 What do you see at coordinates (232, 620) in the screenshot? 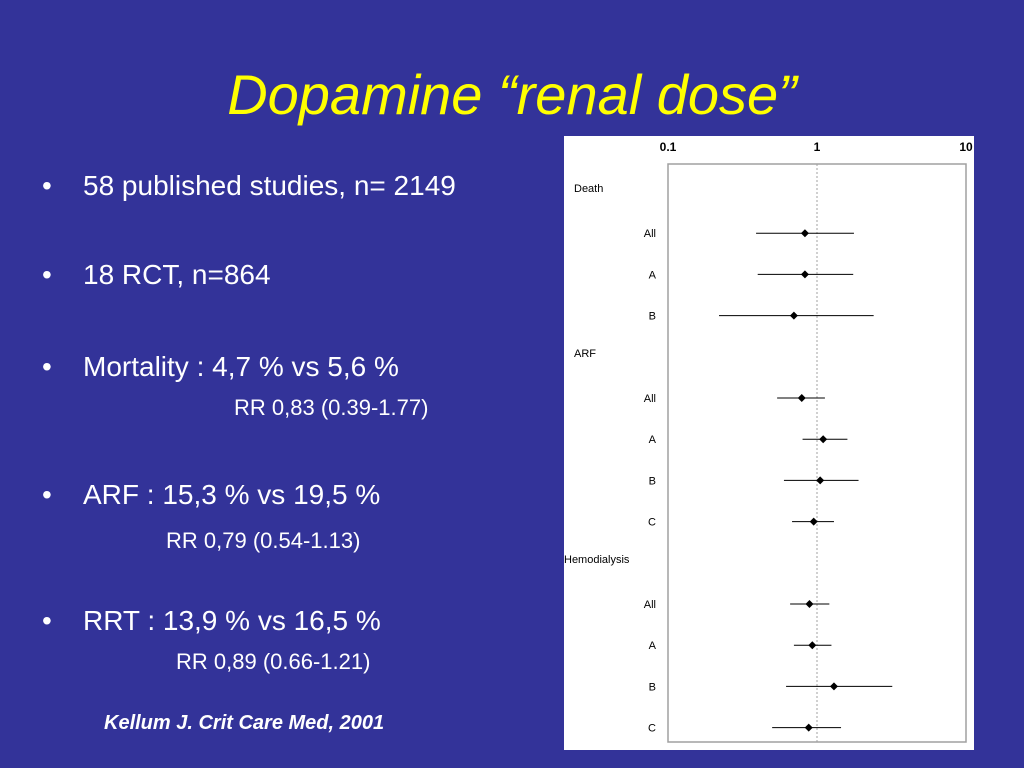
I see `bullet-text: RRT : 13,9 % vs 16,5 %` at bounding box center [232, 620].